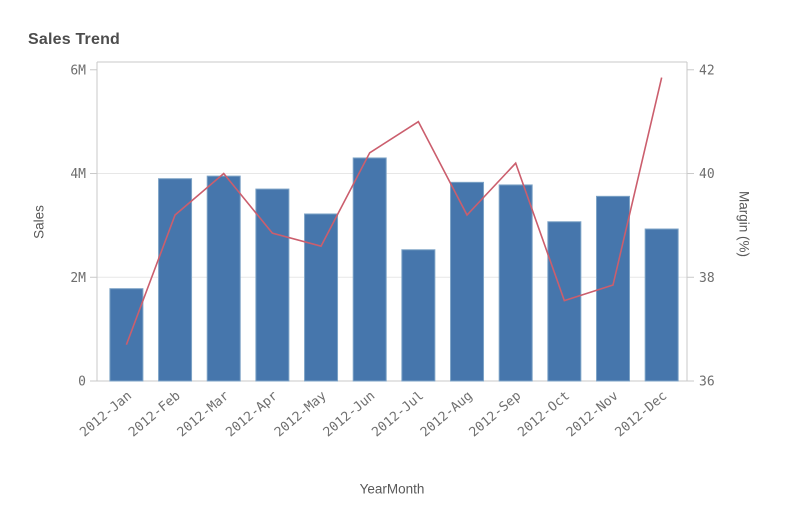 The height and width of the screenshot is (515, 800). What do you see at coordinates (252, 414) in the screenshot?
I see `x-axis-label-2012-Apr: 2012-Apr` at bounding box center [252, 414].